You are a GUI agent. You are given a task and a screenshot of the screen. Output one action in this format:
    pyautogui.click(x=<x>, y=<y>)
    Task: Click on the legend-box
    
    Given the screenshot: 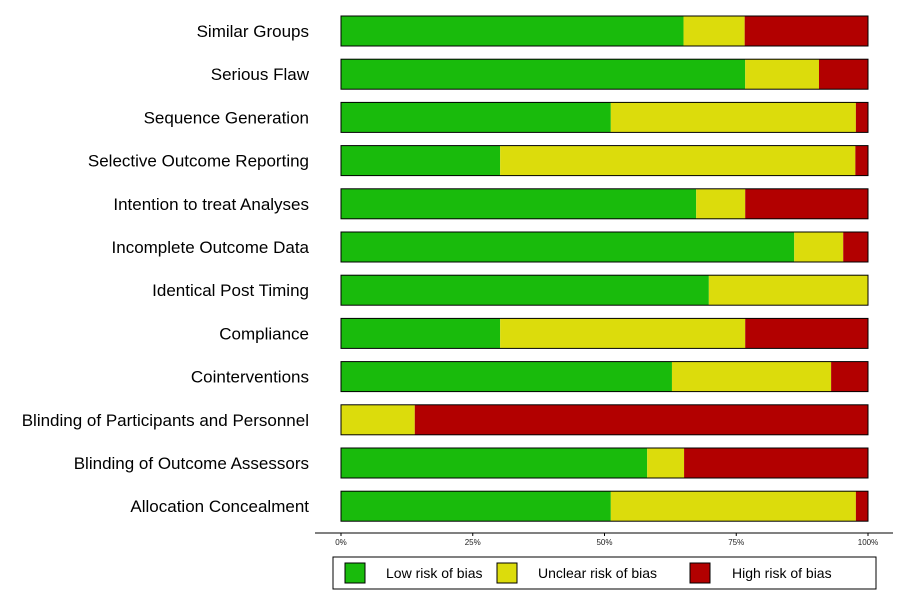 What is the action you would take?
    pyautogui.click(x=604, y=573)
    